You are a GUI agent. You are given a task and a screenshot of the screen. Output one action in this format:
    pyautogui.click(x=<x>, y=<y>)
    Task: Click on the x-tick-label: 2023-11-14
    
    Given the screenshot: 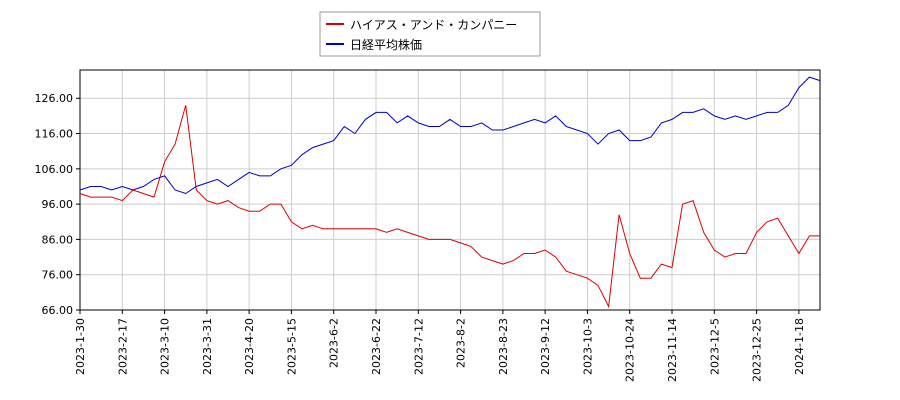 What is the action you would take?
    pyautogui.click(x=672, y=350)
    